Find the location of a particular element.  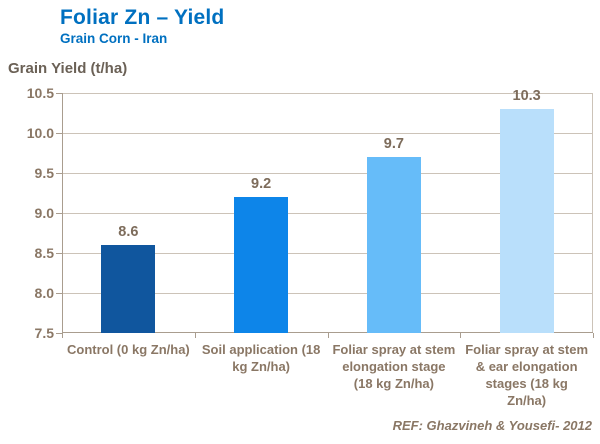

y-tick-label: 9.5 is located at coordinates (44, 173).